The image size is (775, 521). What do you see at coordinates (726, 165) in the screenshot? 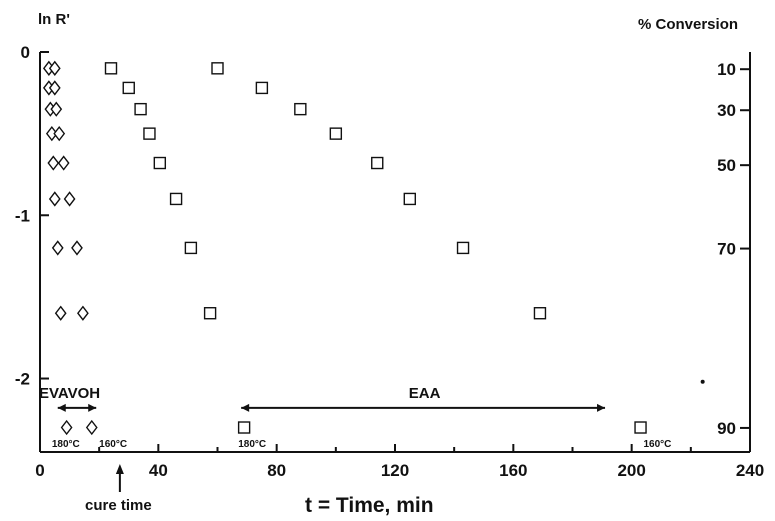
I see `y2-tick-label: 50` at bounding box center [726, 165].